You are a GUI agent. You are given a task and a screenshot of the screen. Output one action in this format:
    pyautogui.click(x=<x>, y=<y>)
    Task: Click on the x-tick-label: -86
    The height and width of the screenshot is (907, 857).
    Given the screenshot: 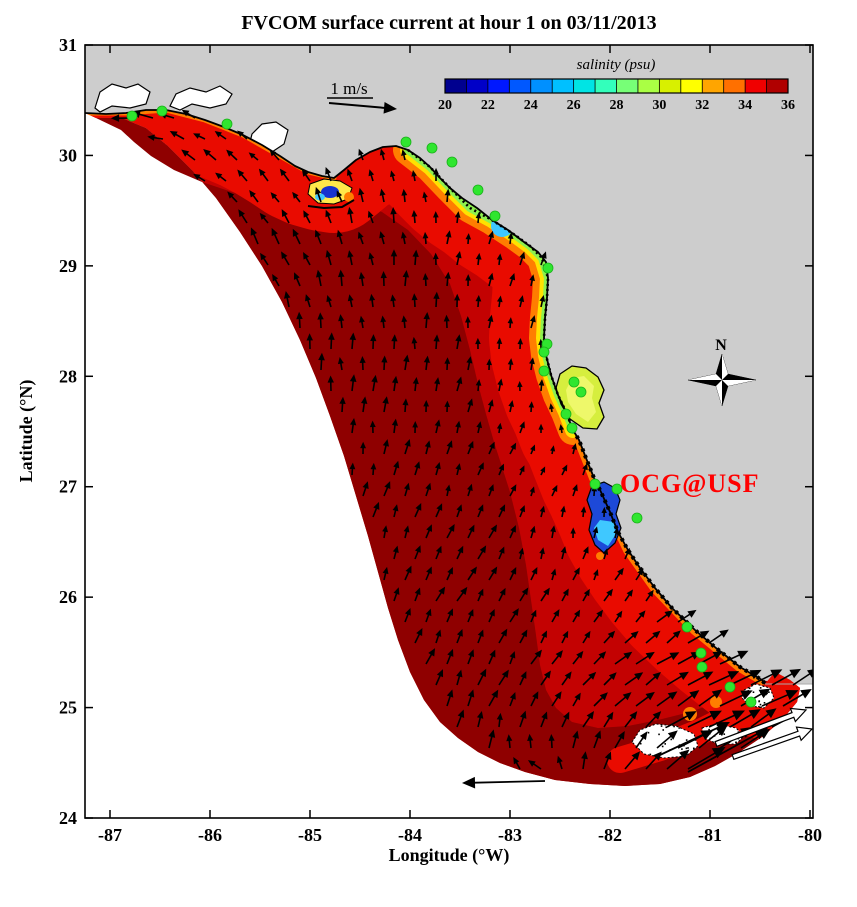 What is the action you would take?
    pyautogui.click(x=210, y=835)
    